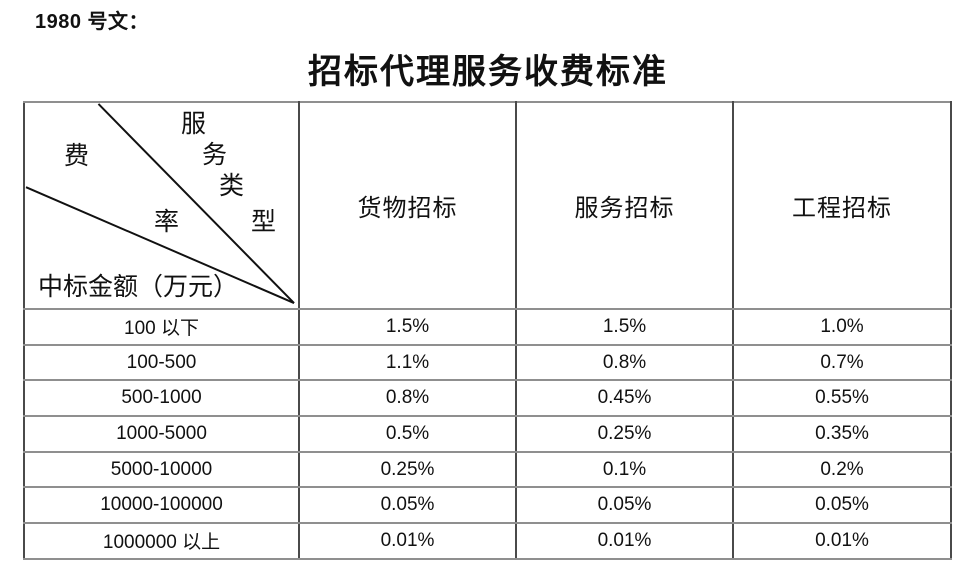 This screenshot has height=581, width=976. What do you see at coordinates (407, 362) in the screenshot?
I see `fee-rate-value: 1.1%` at bounding box center [407, 362].